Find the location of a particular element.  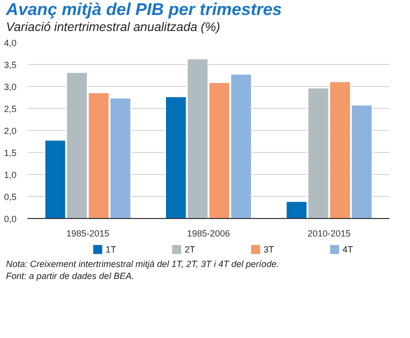

y-tick-label: 2,5 is located at coordinates (10, 109).